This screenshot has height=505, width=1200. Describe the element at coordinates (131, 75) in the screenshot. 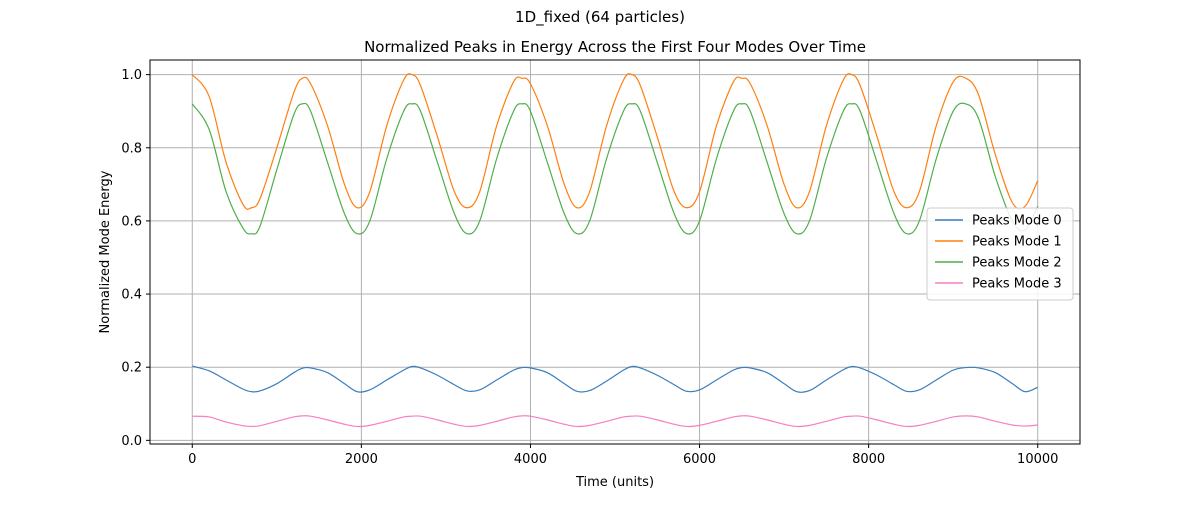

I see `y-tick-label: 1.0` at that location.